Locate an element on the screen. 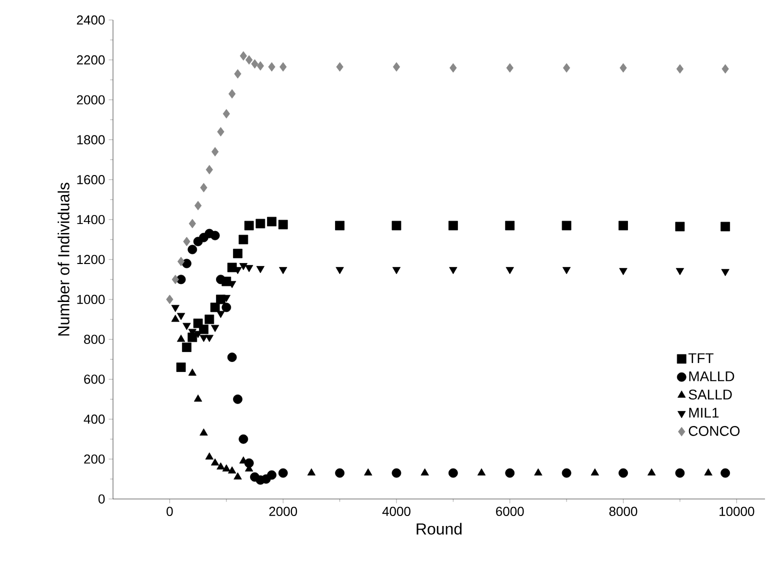  y-tick-label: 1600 is located at coordinates (91, 179).